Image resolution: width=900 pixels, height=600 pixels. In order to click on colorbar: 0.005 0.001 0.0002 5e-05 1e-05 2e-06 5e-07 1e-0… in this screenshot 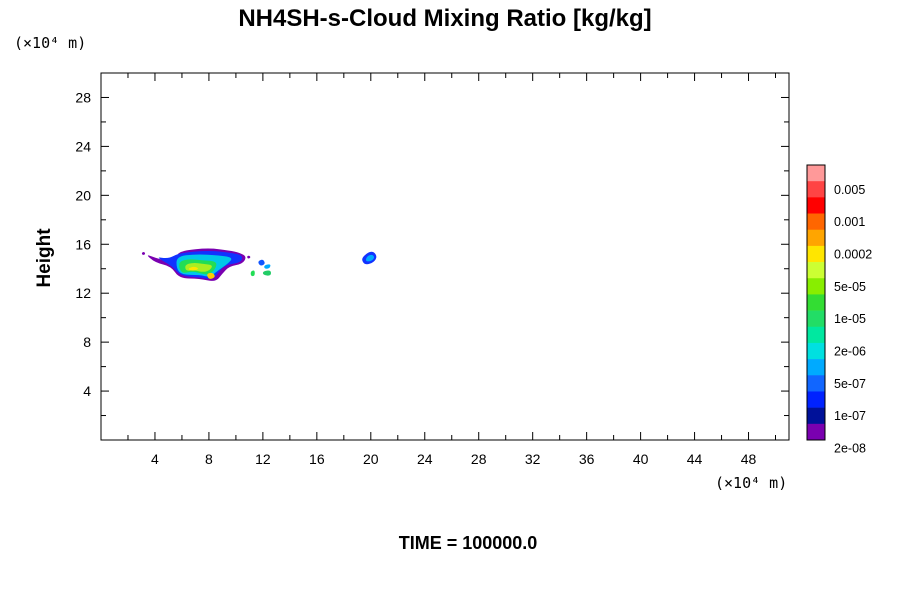, I will do `click(839, 310)`.